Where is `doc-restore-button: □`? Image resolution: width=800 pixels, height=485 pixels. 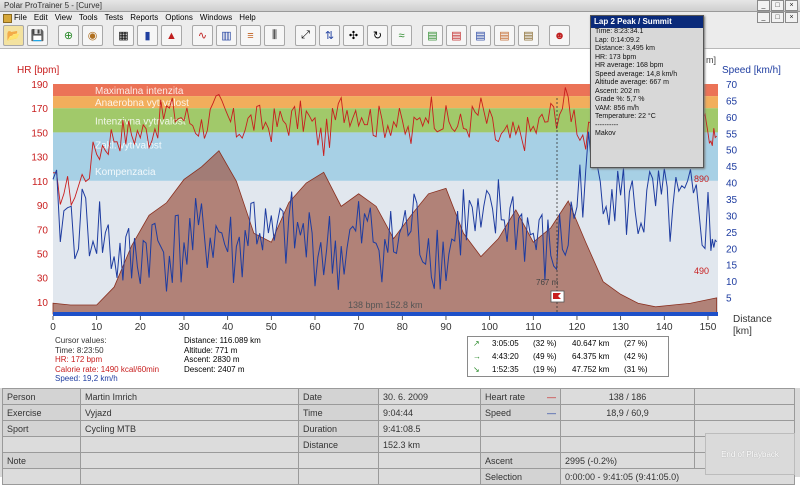 doc-restore-button: □ is located at coordinates (777, 17).